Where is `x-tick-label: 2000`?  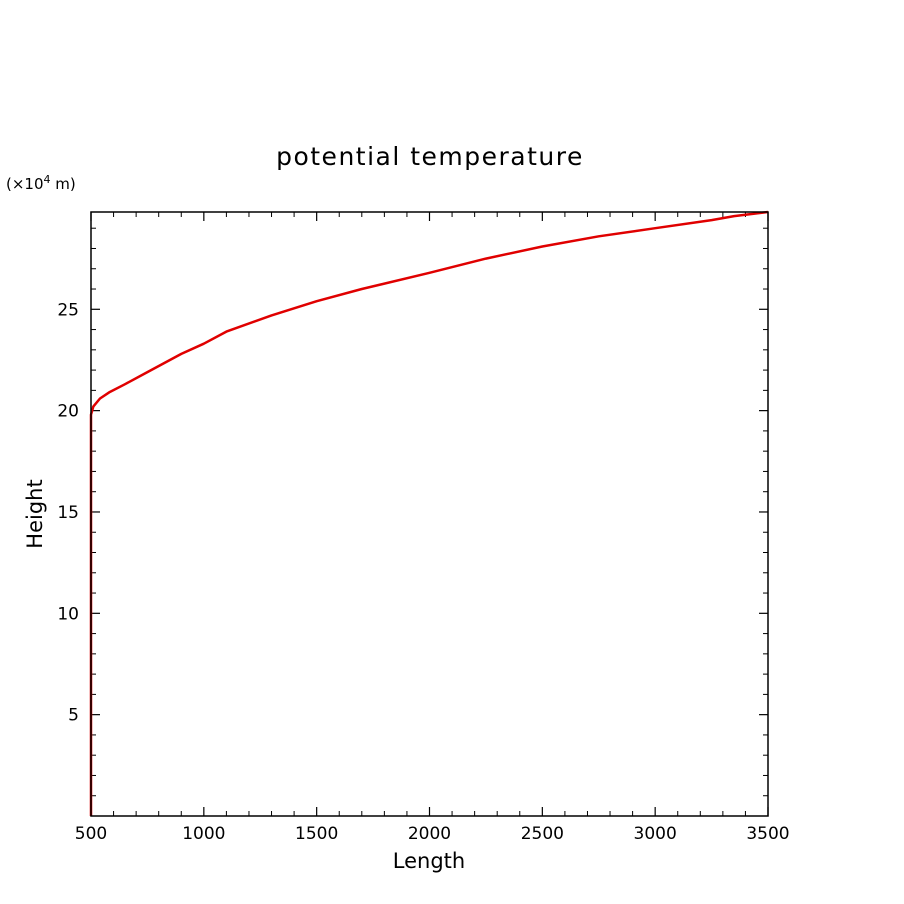 x-tick-label: 2000 is located at coordinates (429, 834).